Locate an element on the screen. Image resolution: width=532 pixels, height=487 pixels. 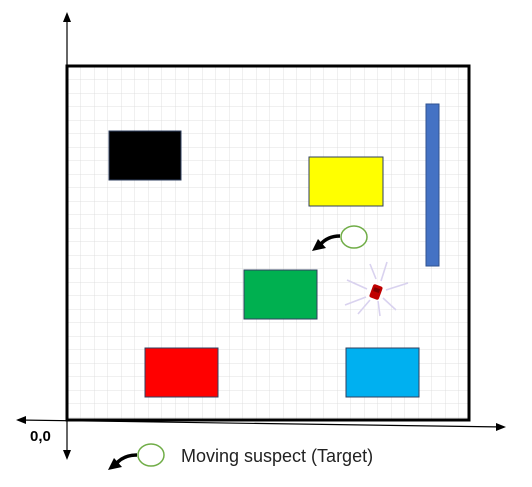
origin-label: 0,0 is located at coordinates (40, 436).